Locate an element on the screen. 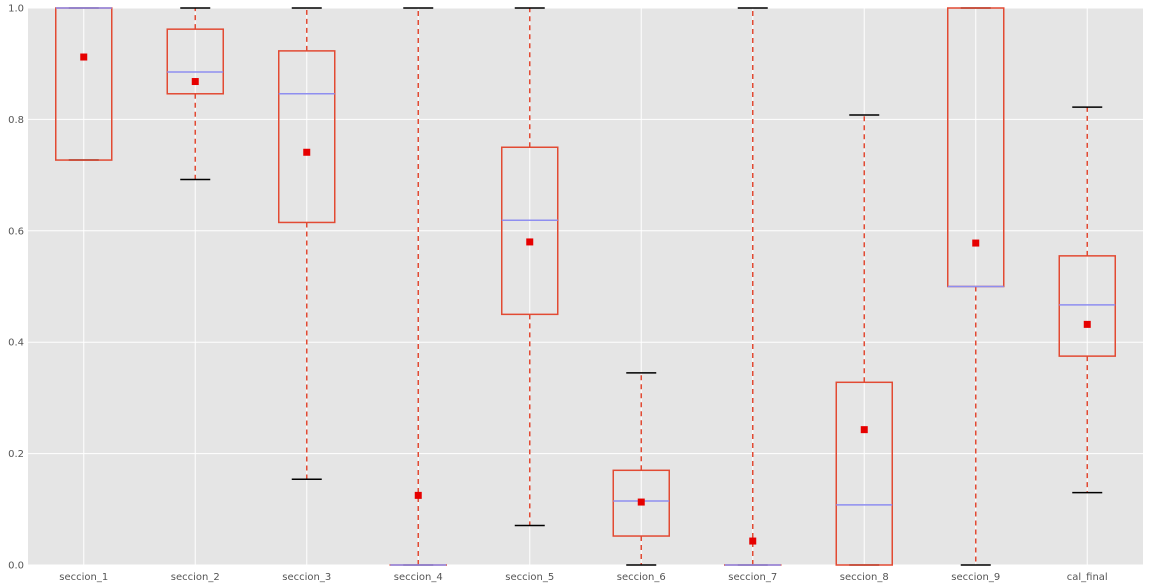  x-tick-label: cal_final is located at coordinates (1087, 577).